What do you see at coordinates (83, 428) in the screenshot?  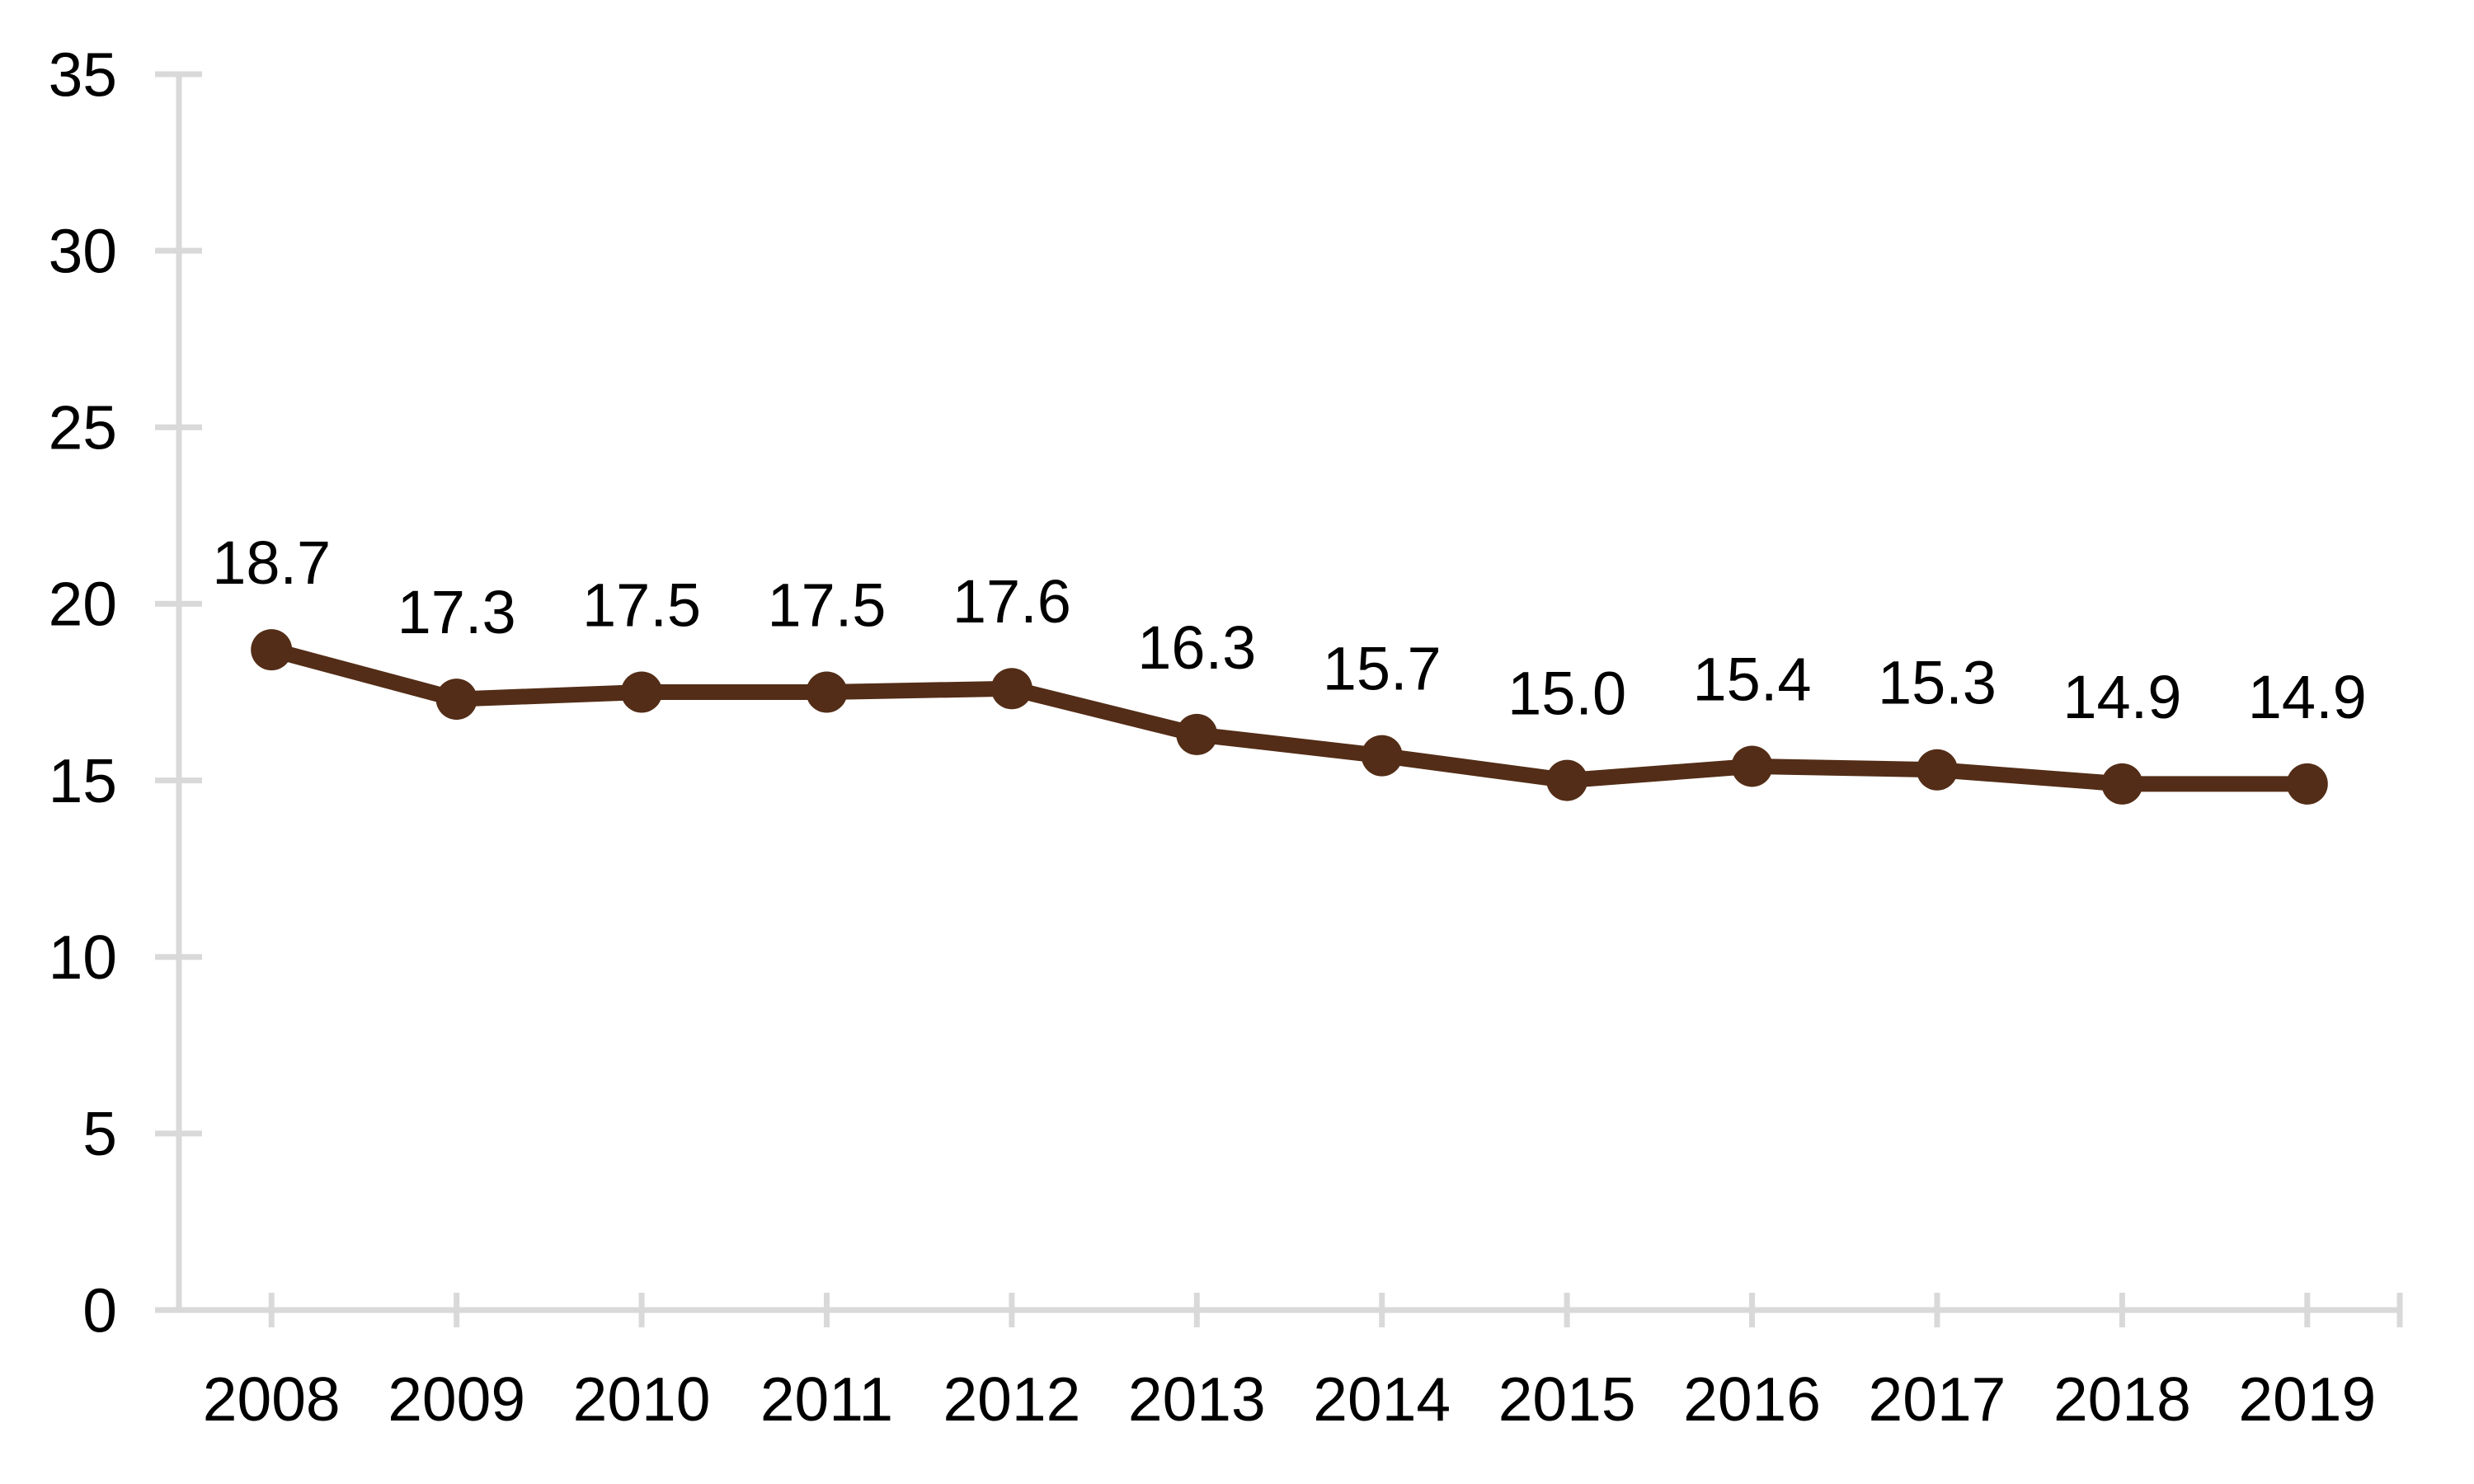 I see `y-tick-label: 25` at bounding box center [83, 428].